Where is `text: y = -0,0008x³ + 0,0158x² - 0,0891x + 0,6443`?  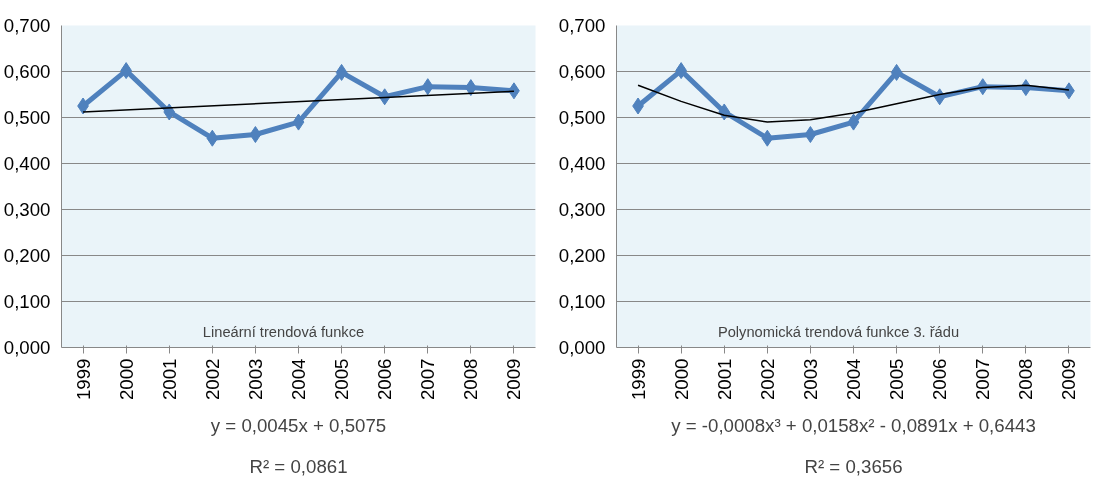 text: y = -0,0008x³ + 0,0158x² - 0,0891x + 0,6443 is located at coordinates (853, 425).